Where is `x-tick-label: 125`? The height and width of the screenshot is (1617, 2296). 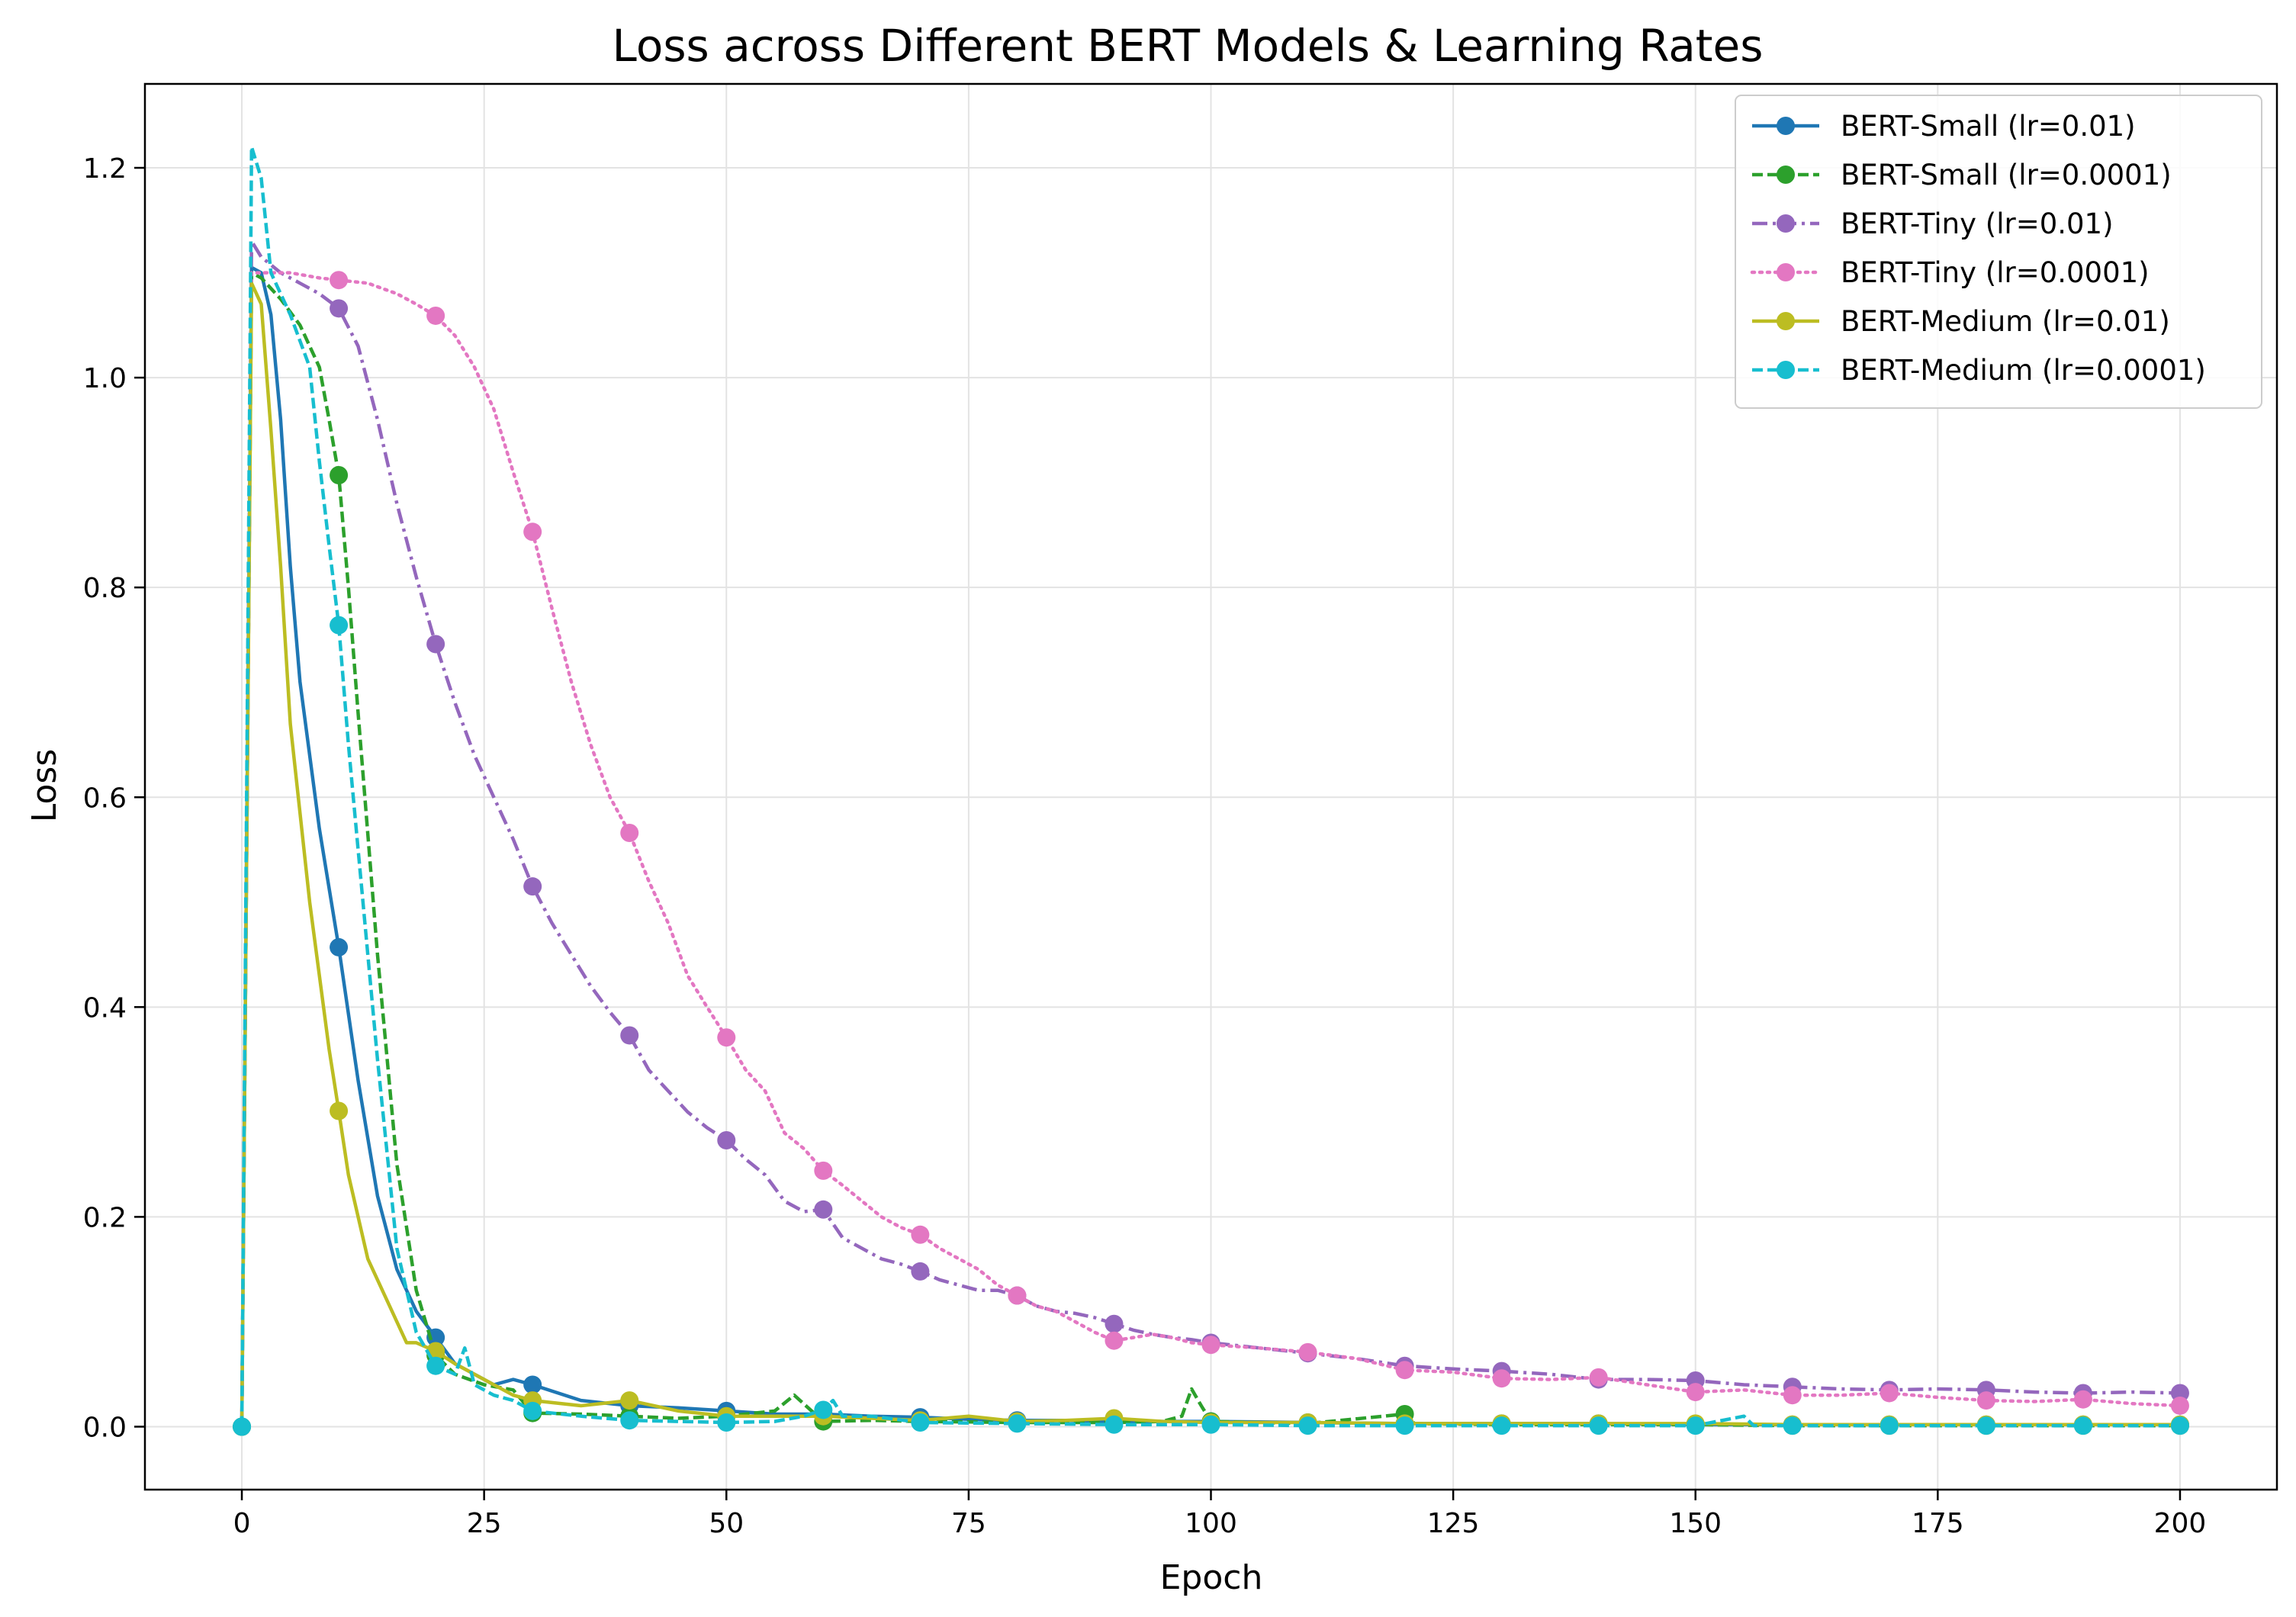
x-tick-label: 125 is located at coordinates (1454, 1523).